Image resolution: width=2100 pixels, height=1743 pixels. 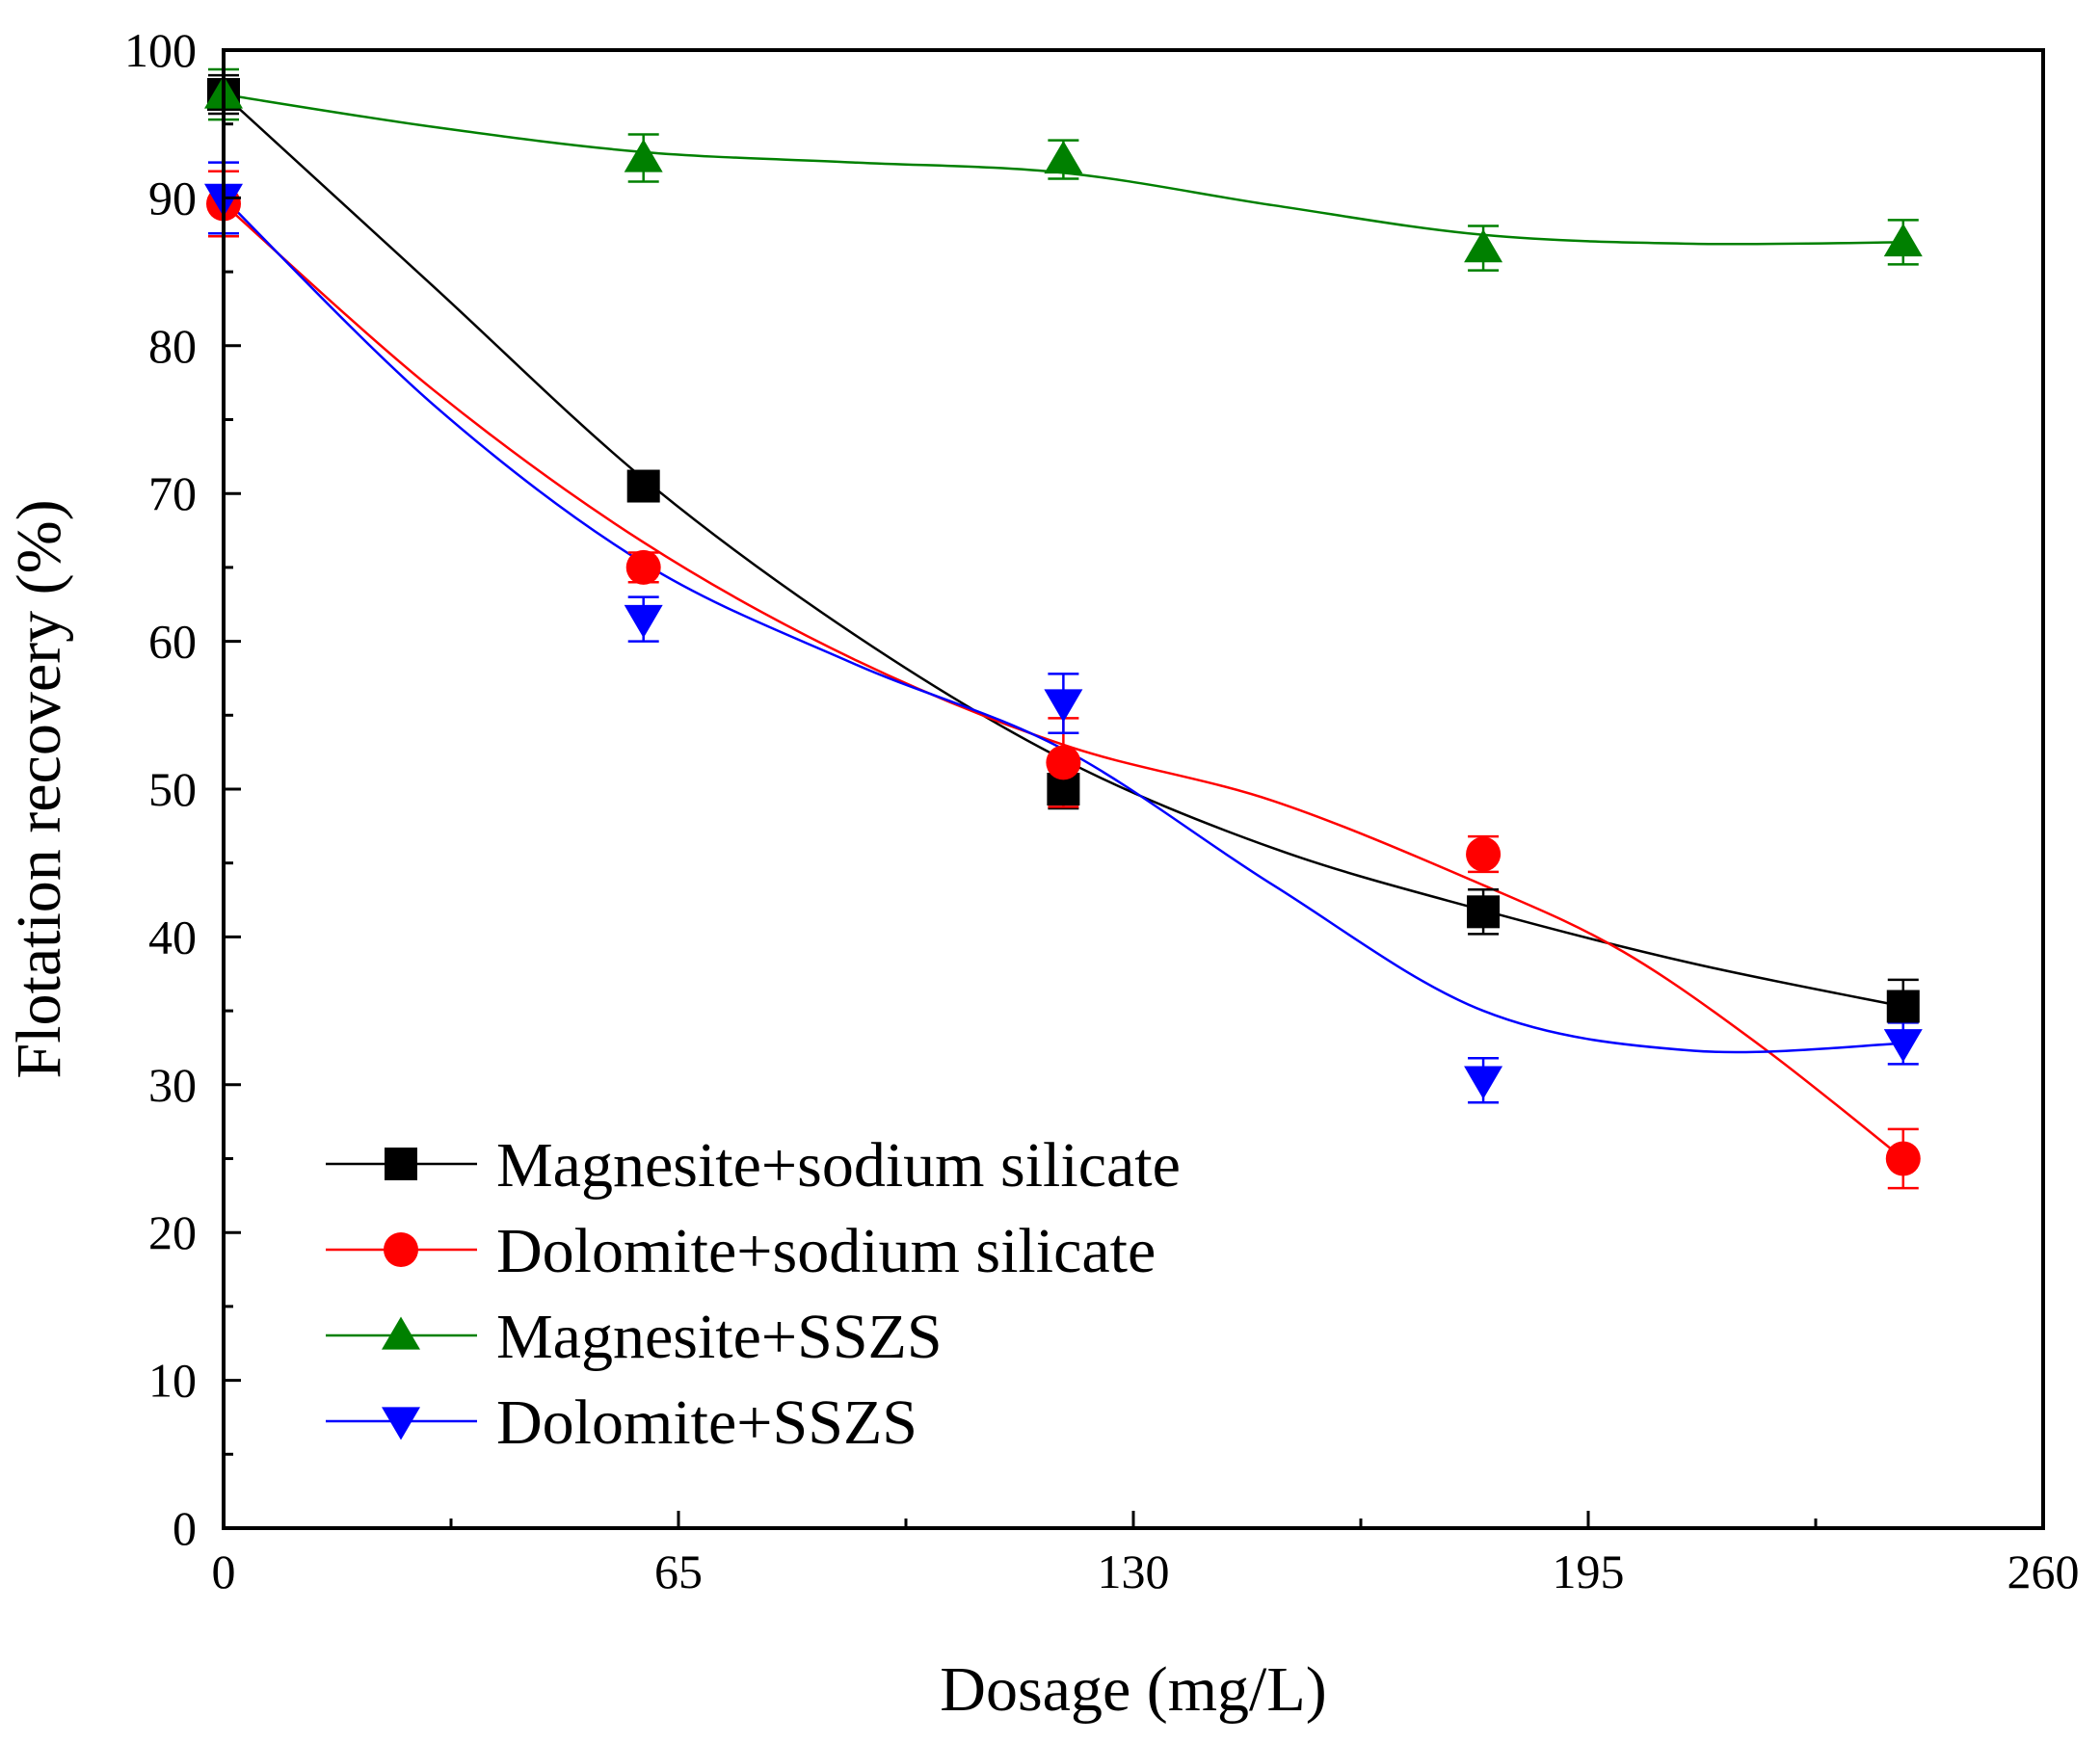 I want to click on x-axis-title: Dosage (mg/L), so click(x=1133, y=1690).